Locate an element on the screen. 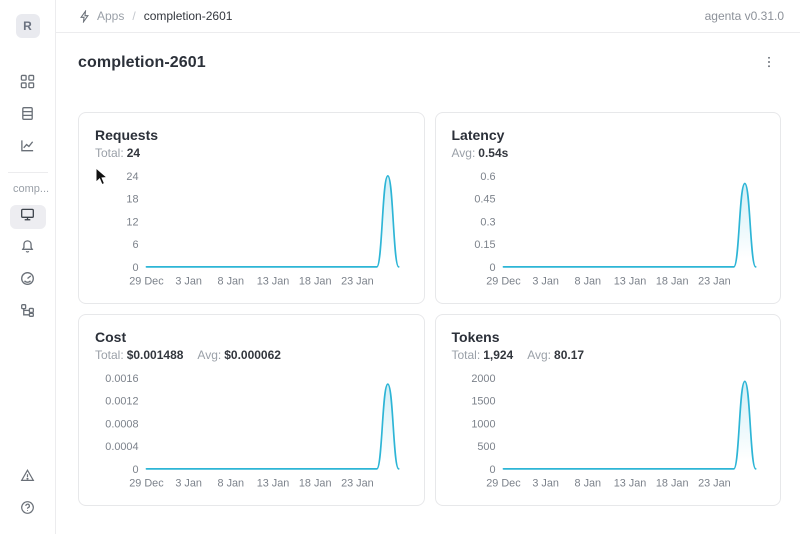 The image size is (800, 534). breadcrumb-current: completion-2601 is located at coordinates (188, 16).